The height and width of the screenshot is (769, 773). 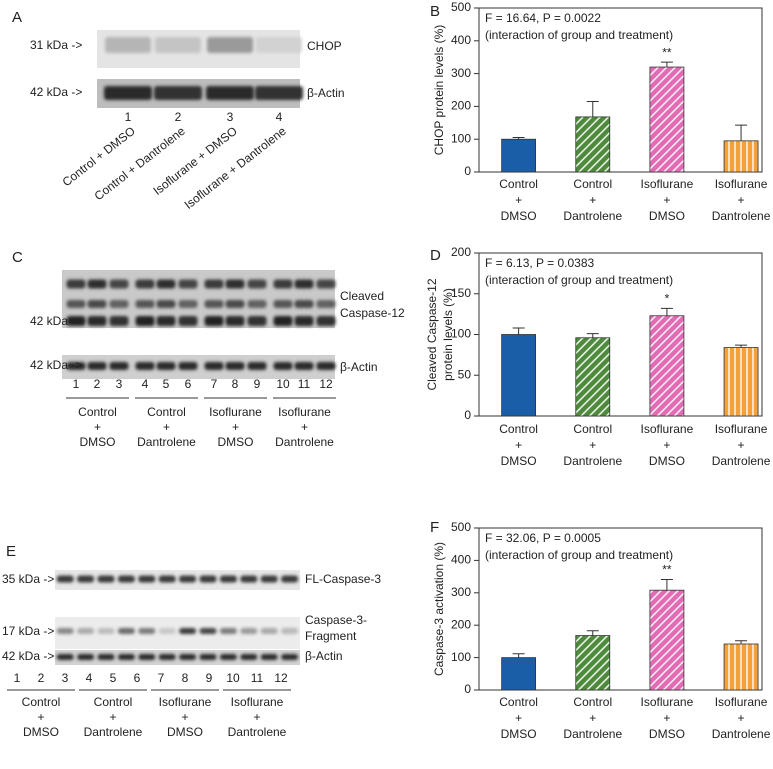 I want to click on y-tick-label: 300, so click(x=461, y=592).